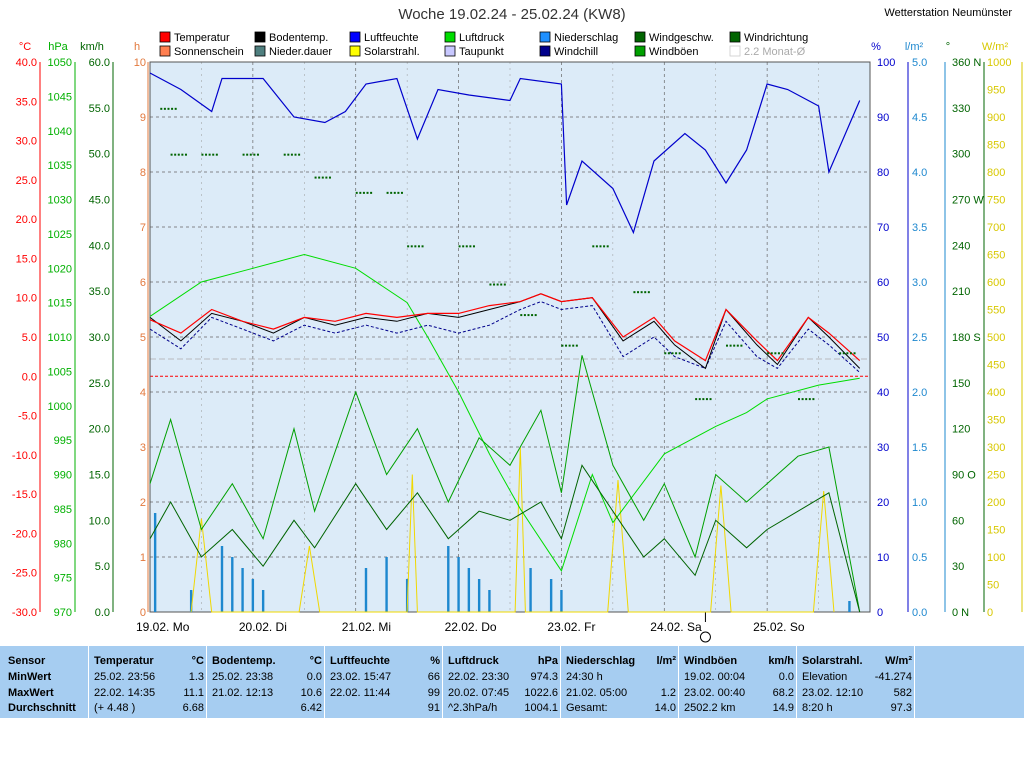 The height and width of the screenshot is (774, 1024). What do you see at coordinates (541, 693) in the screenshot?
I see `stats-cell-value: 1022.6` at bounding box center [541, 693].